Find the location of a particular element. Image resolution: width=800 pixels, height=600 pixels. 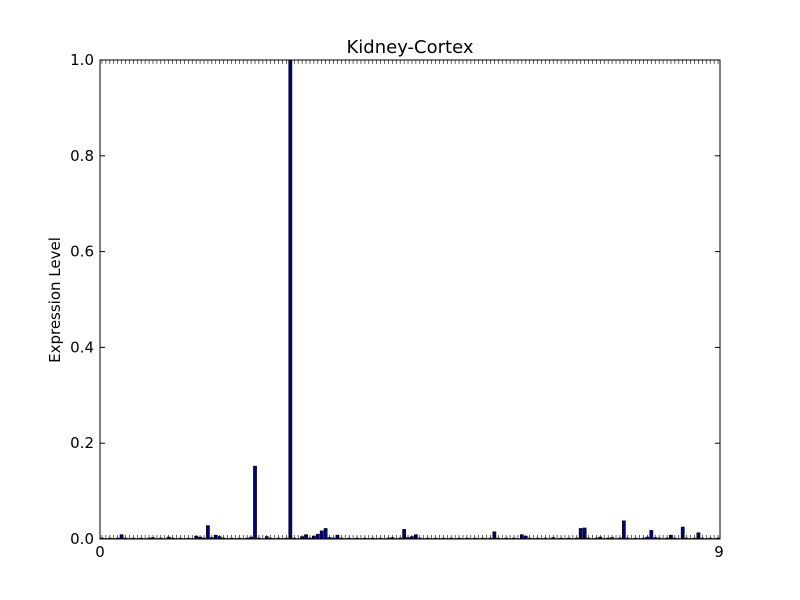

y-tick-label: 0.2 is located at coordinates (82, 443).